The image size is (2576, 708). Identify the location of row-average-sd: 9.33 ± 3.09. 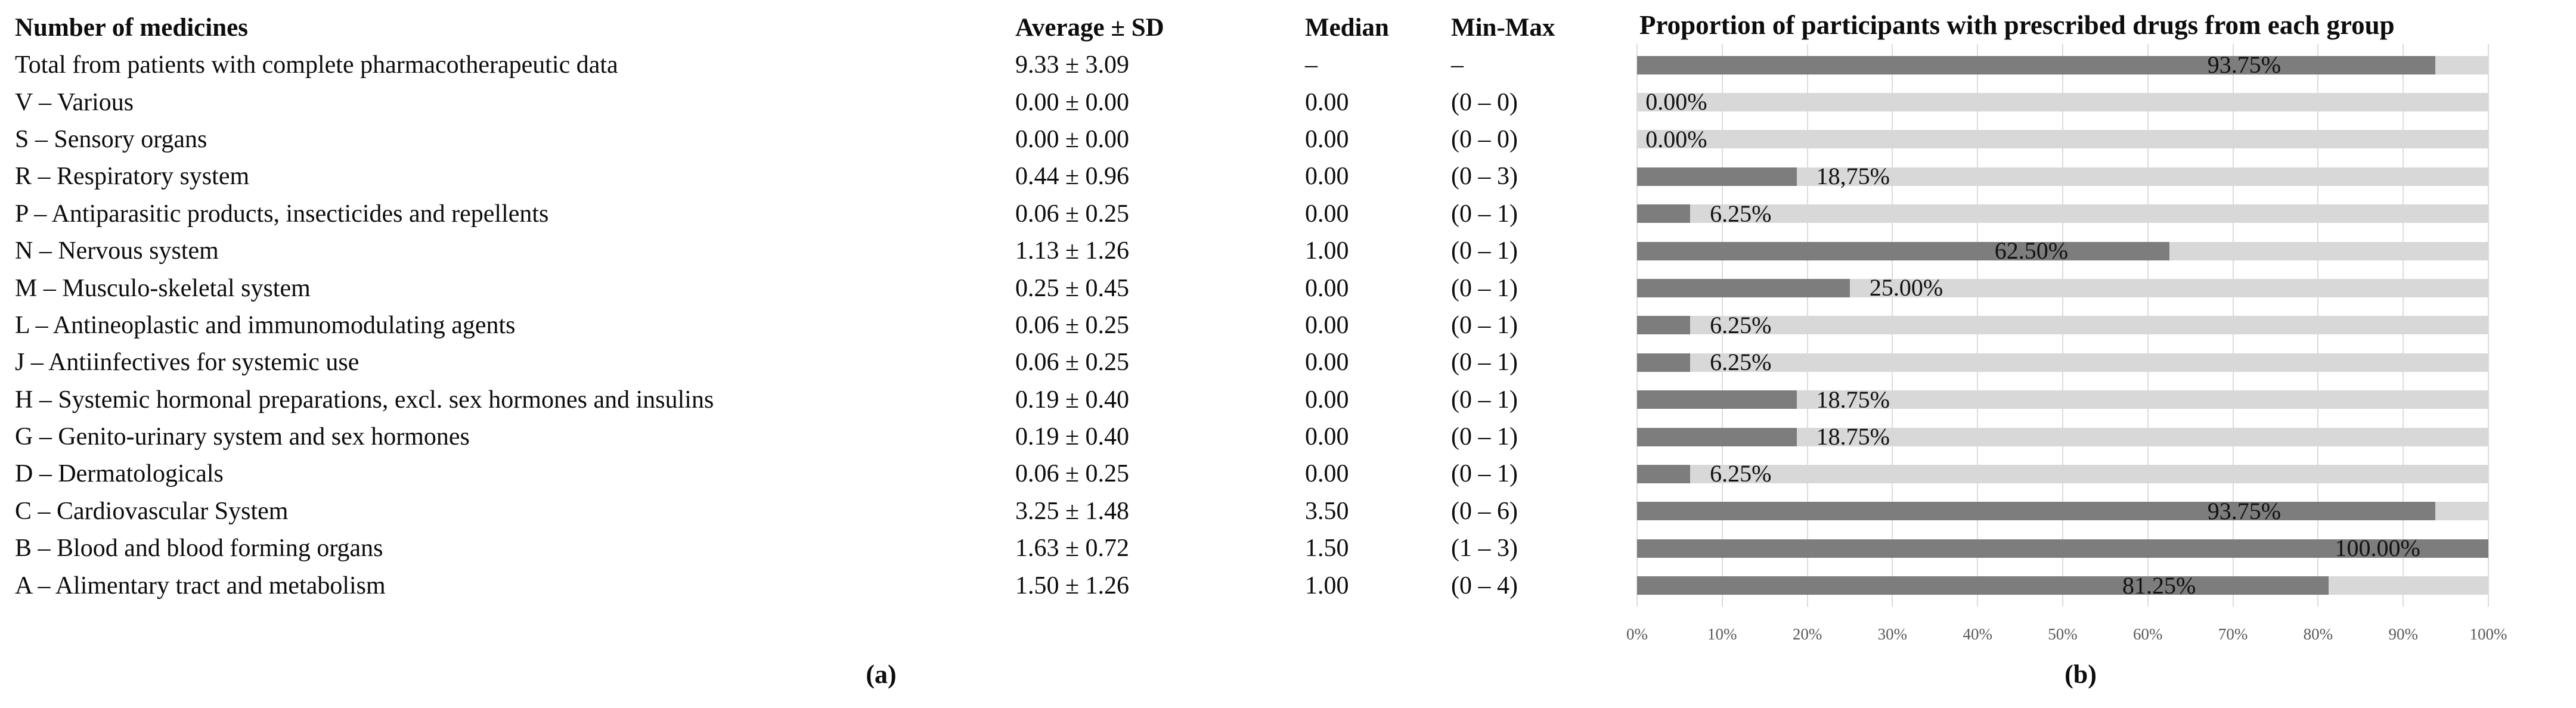
(1072, 65).